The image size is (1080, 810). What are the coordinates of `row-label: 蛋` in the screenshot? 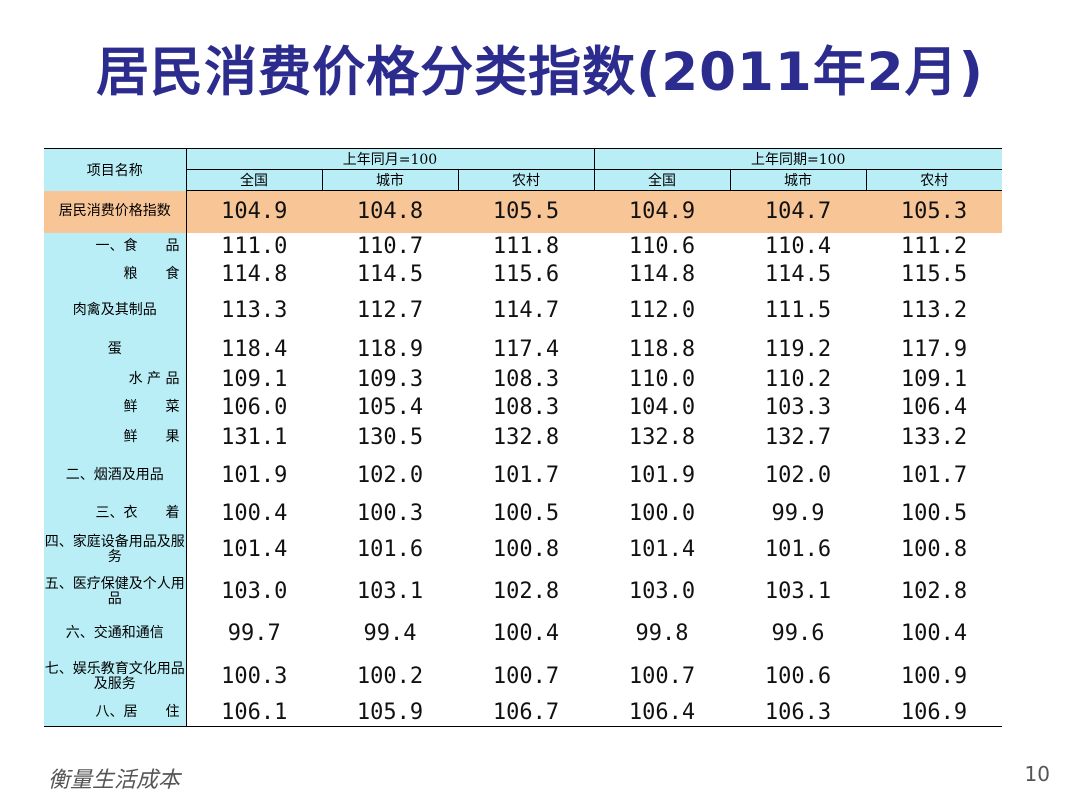 It's located at (115, 349).